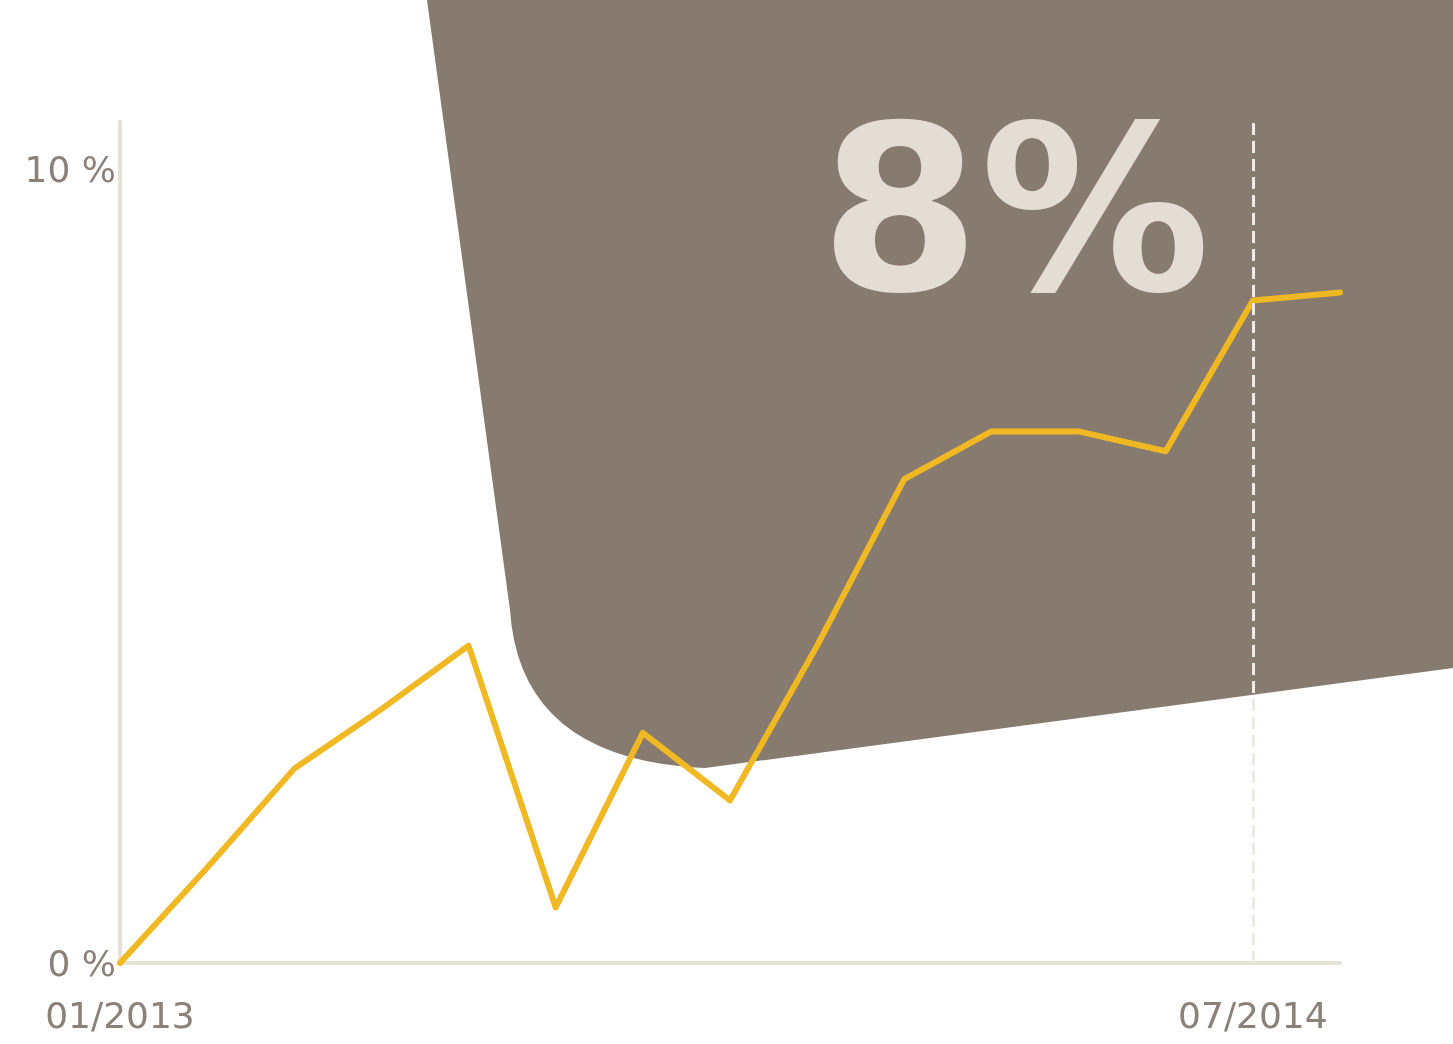  I want to click on x-tick-label: 01/2013, so click(120, 1015).